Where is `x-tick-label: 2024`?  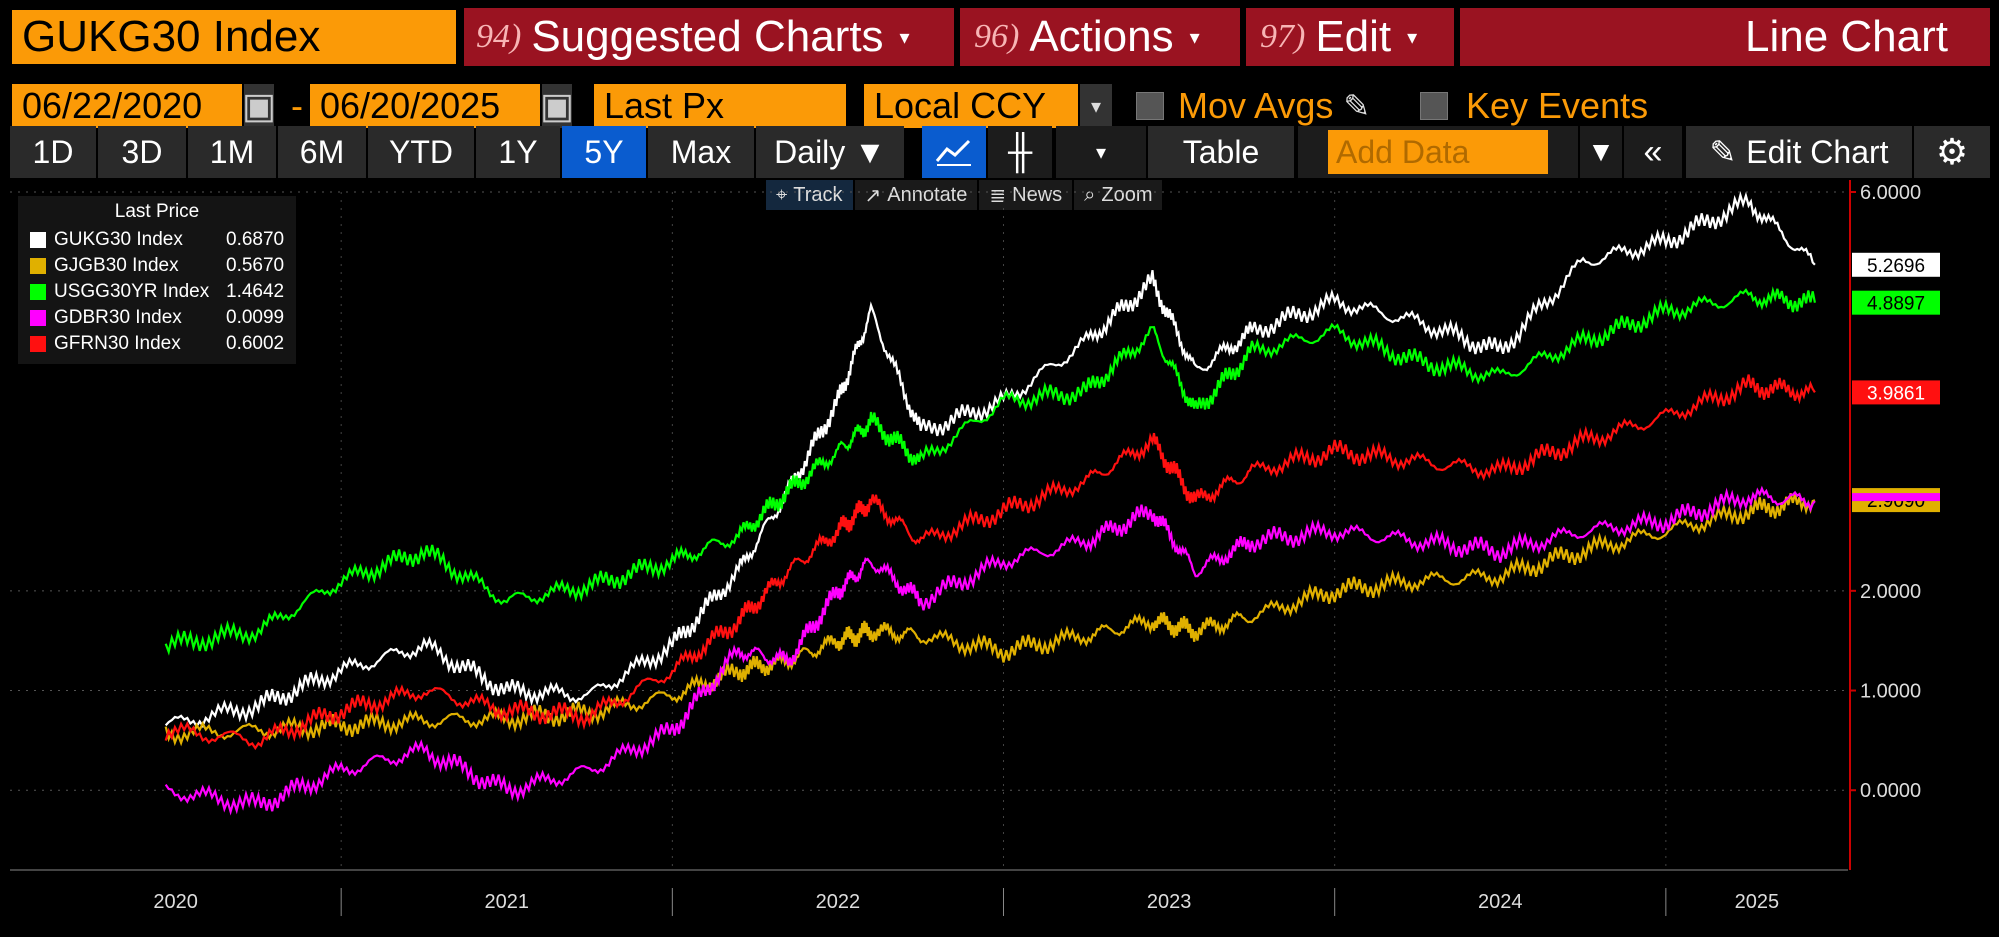 x-tick-label: 2024 is located at coordinates (1500, 902).